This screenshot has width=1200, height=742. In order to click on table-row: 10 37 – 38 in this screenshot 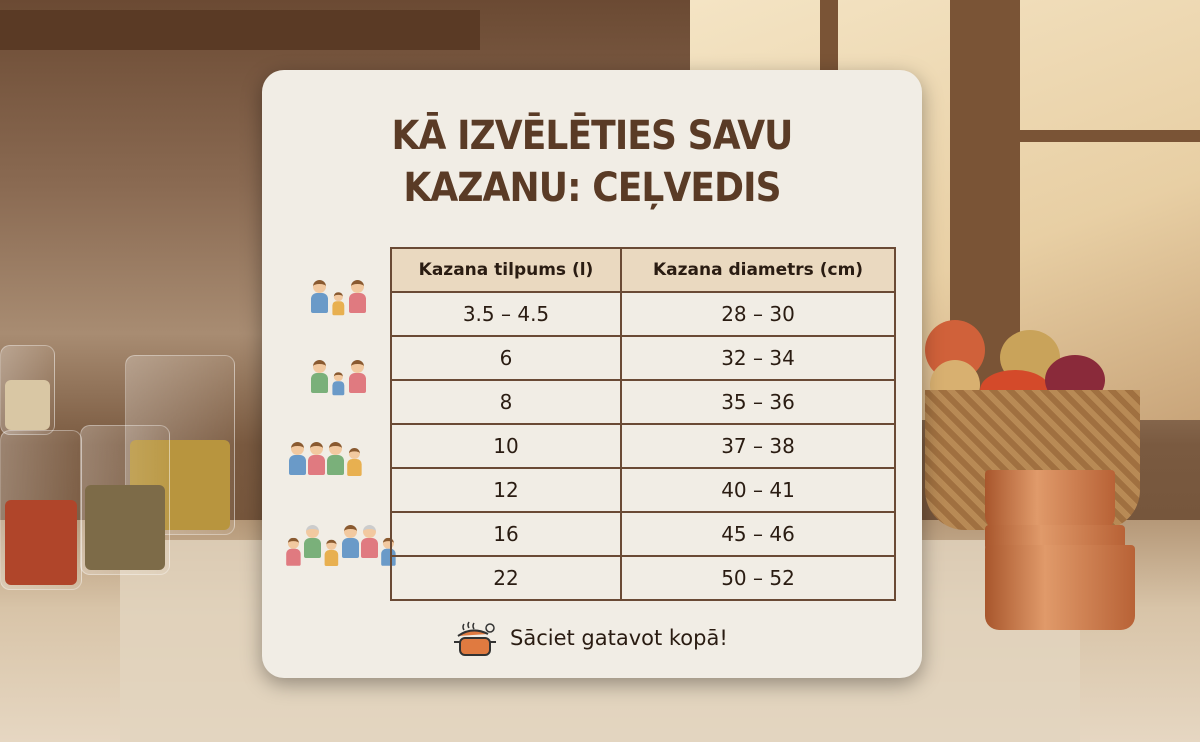, I will do `click(643, 446)`.